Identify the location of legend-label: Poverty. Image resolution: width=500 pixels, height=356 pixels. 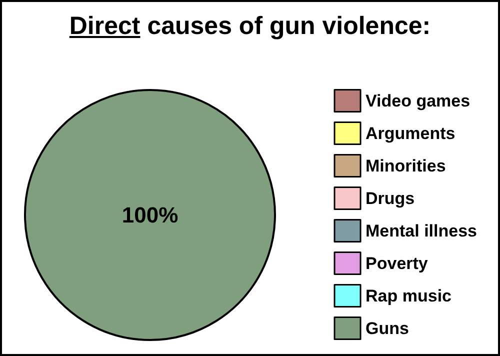
(397, 263).